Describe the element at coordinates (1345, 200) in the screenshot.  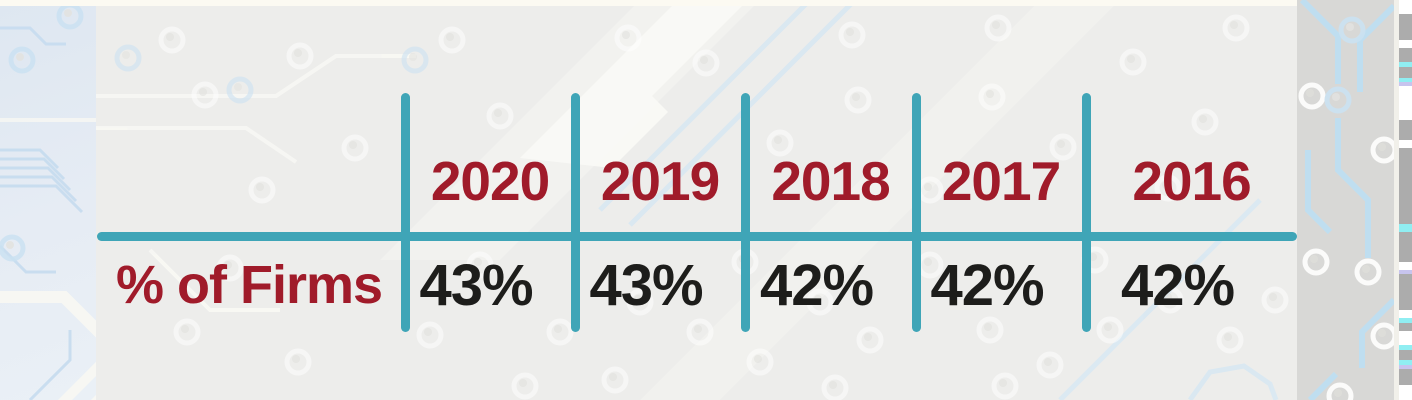
I see `circuit-band-right` at that location.